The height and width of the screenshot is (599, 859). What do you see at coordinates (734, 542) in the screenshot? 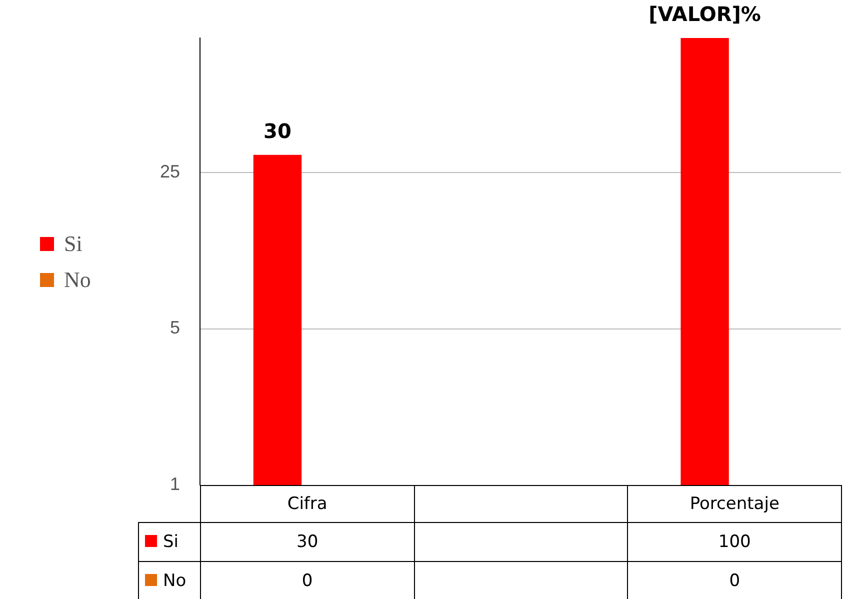
I see `data-label: 100` at bounding box center [734, 542].